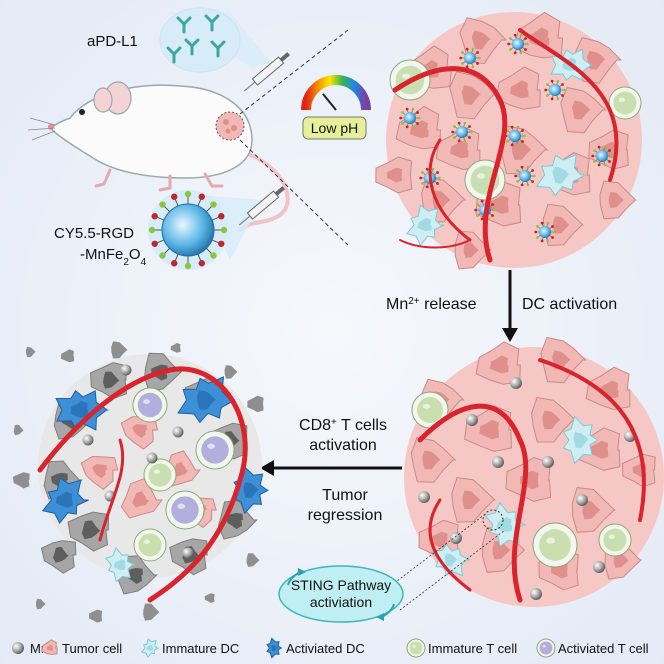 This screenshot has width=664, height=664. I want to click on arrow-down, so click(510, 306).